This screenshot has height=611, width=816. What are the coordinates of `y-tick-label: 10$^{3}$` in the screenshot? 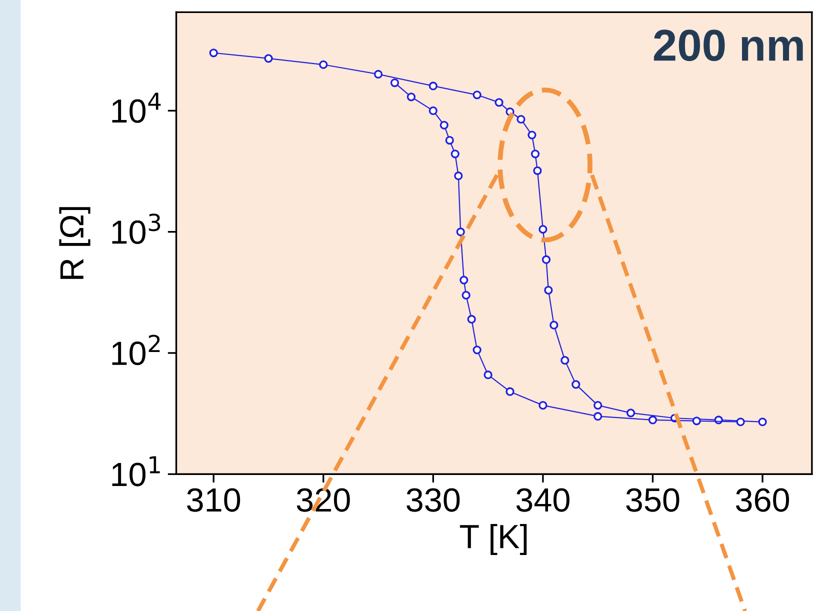 It's located at (136, 229).